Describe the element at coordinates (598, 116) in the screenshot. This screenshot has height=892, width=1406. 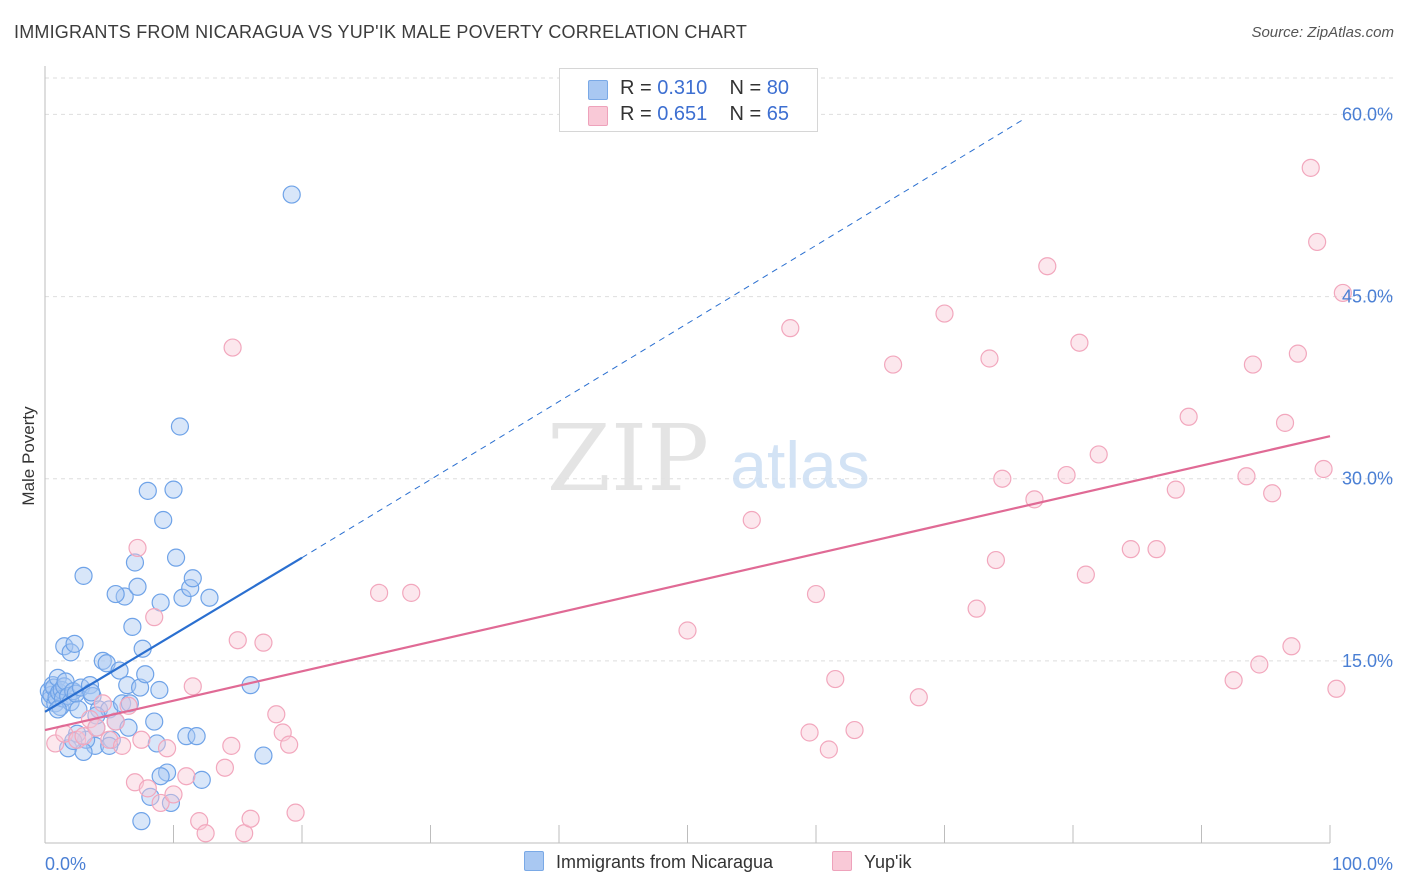
I see `legend-swatch-yupik` at that location.